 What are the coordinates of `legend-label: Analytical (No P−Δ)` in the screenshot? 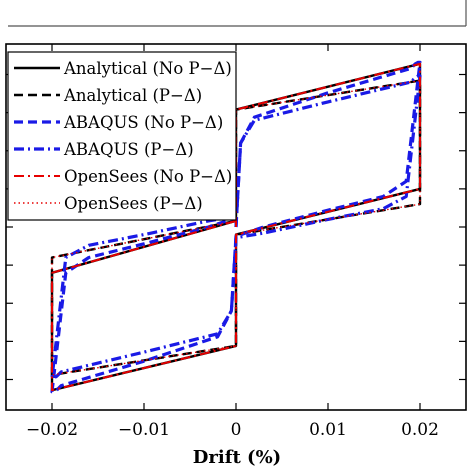 It's located at (147, 68).